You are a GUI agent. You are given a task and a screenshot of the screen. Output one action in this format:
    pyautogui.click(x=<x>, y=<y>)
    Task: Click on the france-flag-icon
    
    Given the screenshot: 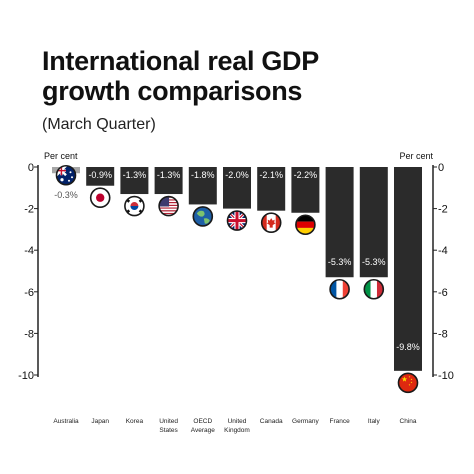 What is the action you would take?
    pyautogui.click(x=339, y=289)
    